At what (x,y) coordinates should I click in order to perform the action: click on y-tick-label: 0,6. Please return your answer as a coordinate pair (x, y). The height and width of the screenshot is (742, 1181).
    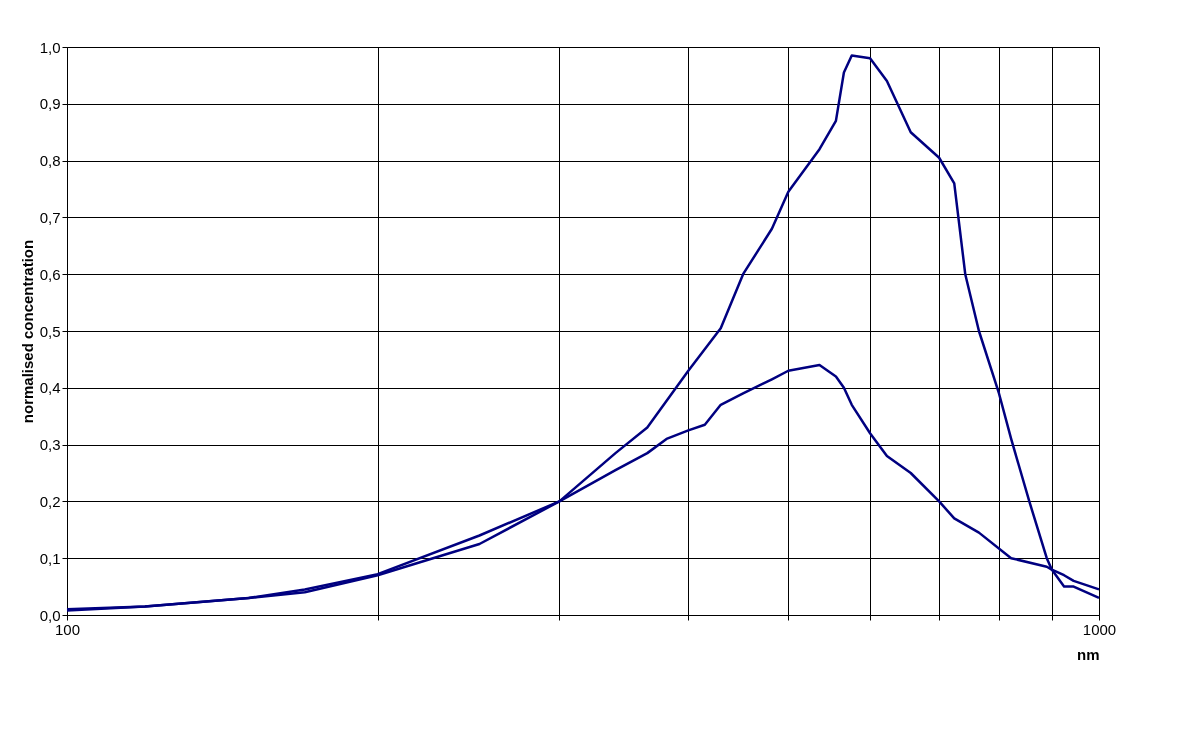
    Looking at the image, I should click on (50, 274).